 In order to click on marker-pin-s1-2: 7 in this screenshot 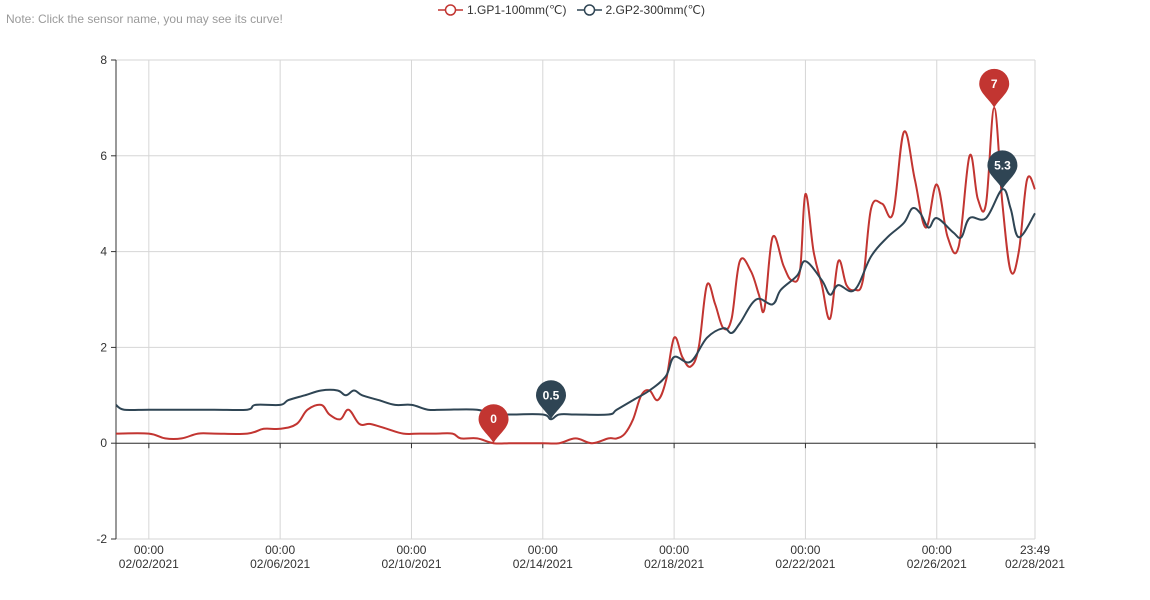, I will do `click(994, 88)`.